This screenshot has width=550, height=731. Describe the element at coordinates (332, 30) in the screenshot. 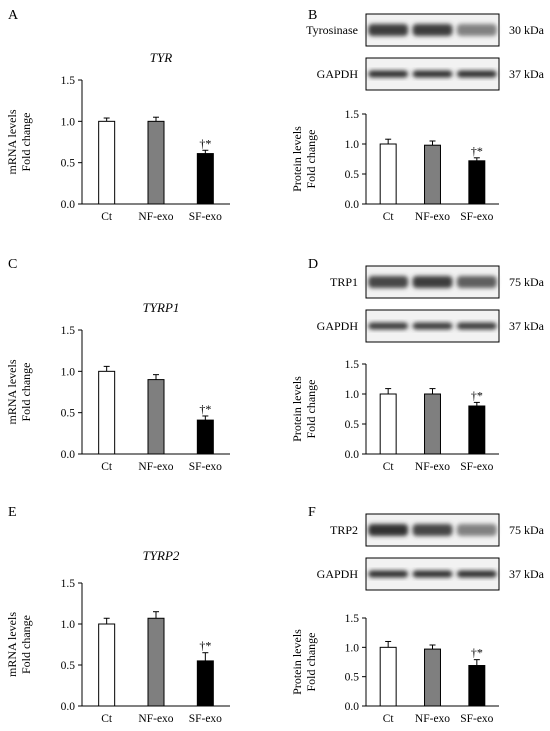

I see `blot-label: Tyrosinase` at that location.